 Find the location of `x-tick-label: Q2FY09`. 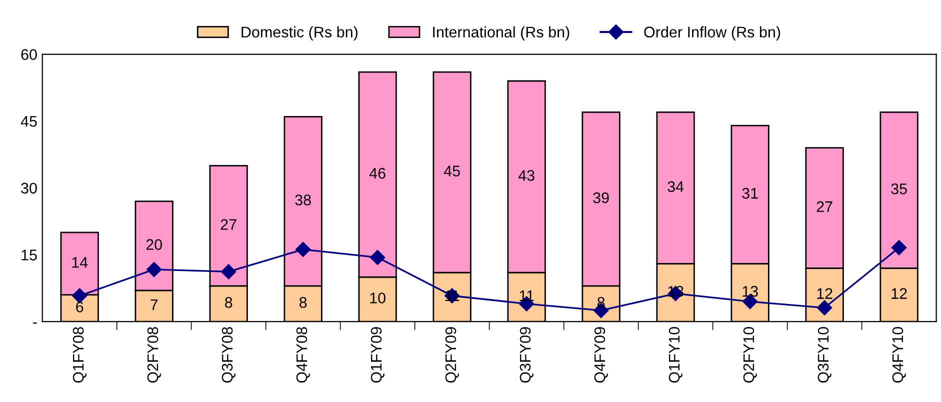

x-tick-label: Q2FY09 is located at coordinates (452, 355).